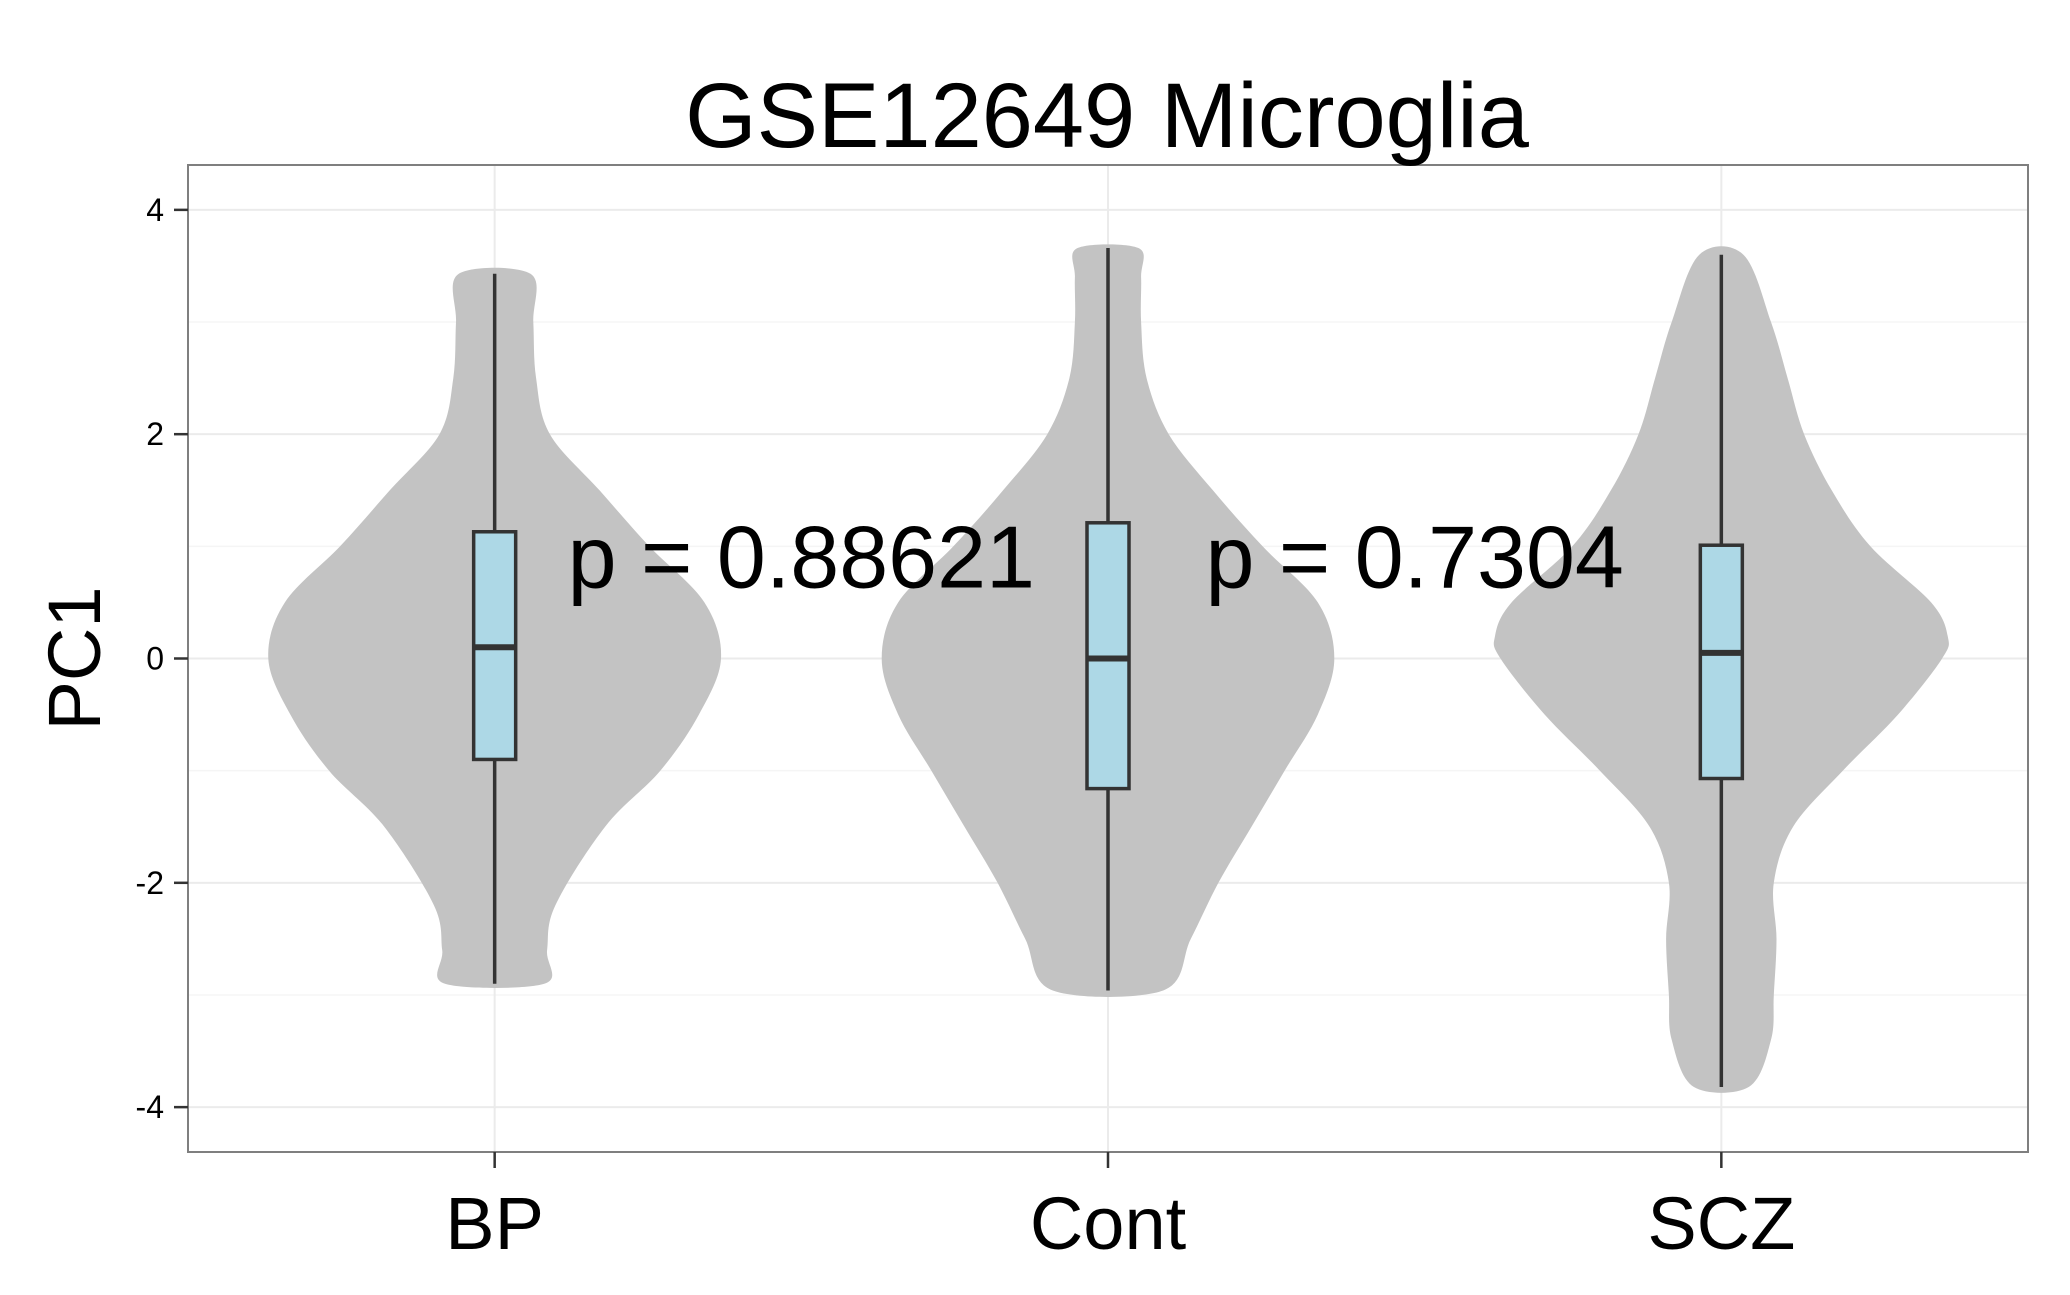  I want to click on y-tick-label: 2, so click(155, 434).